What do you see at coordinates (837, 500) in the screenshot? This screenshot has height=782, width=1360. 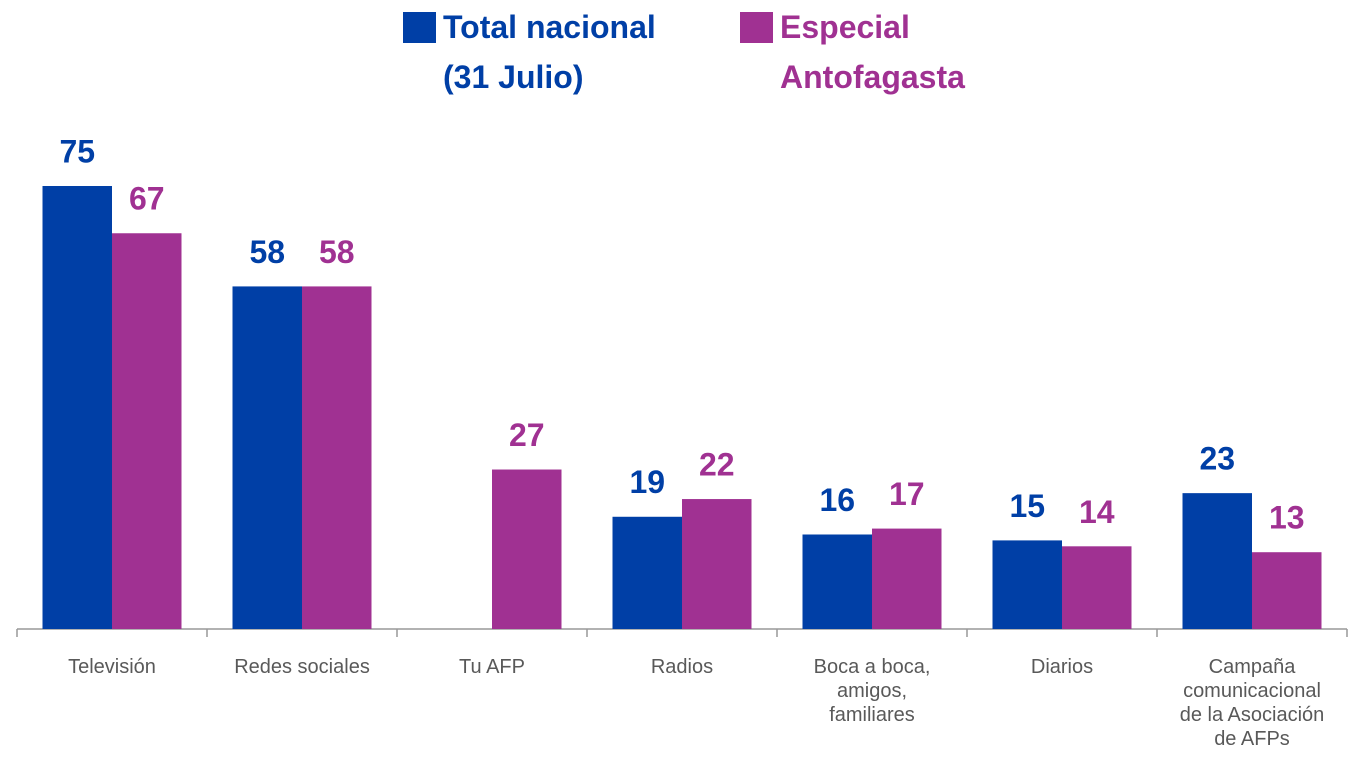 I see `value-label: 16` at bounding box center [837, 500].